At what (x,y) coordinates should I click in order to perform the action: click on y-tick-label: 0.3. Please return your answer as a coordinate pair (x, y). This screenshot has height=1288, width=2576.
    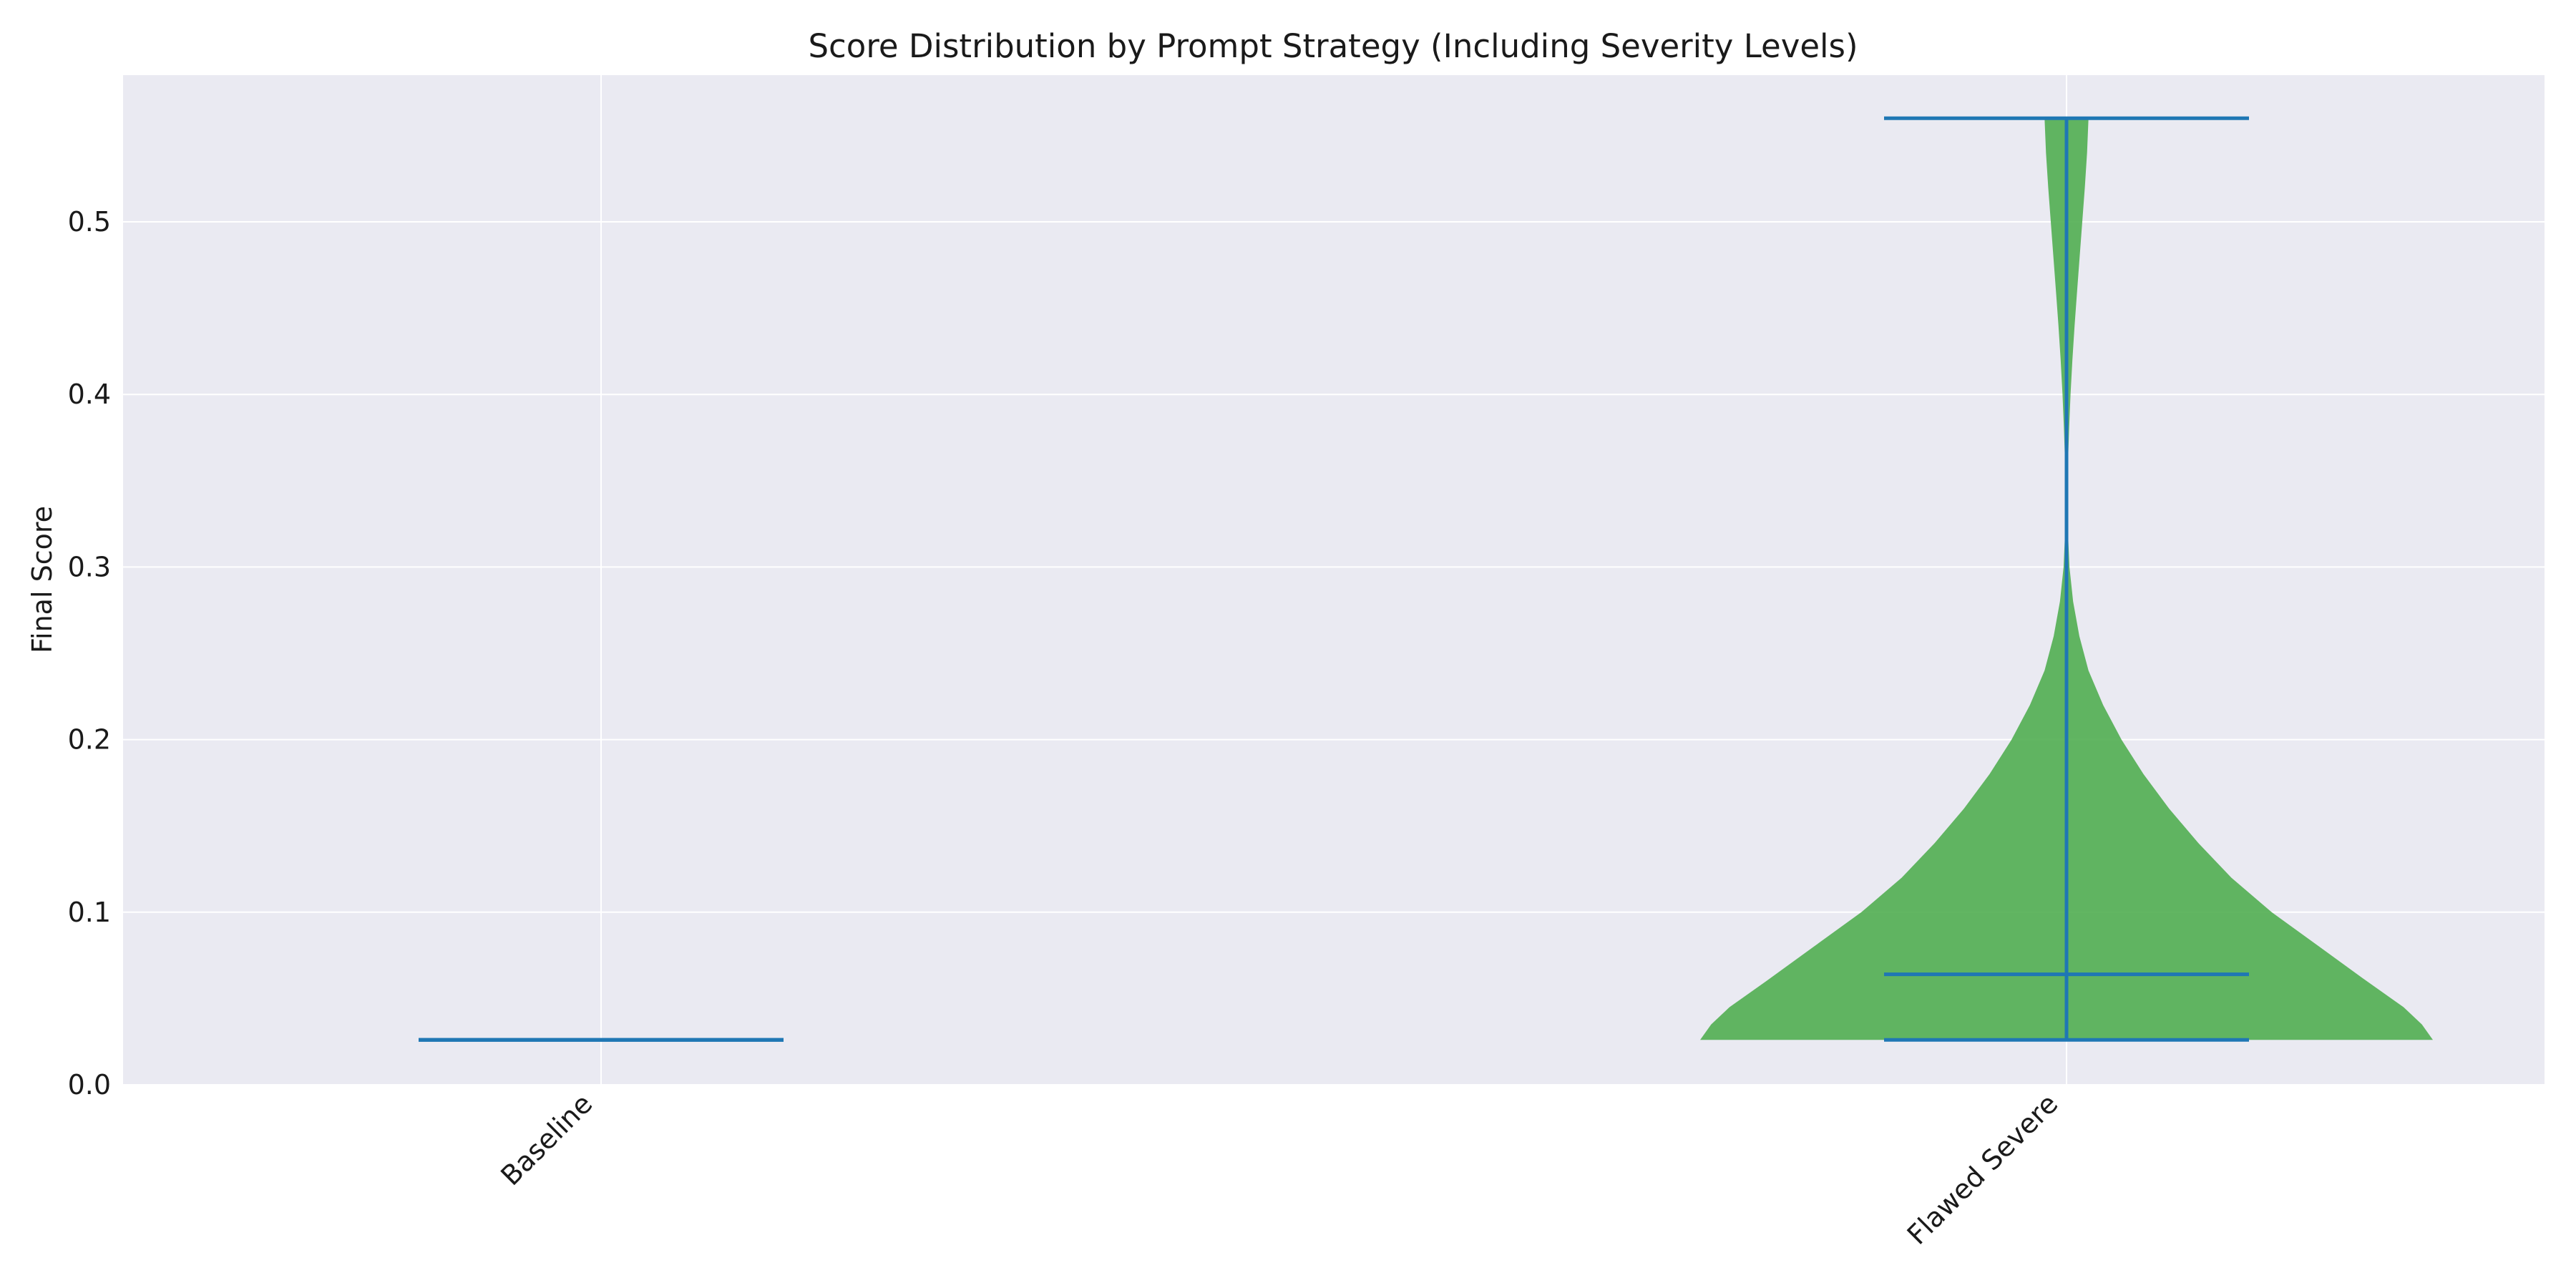
    Looking at the image, I should click on (89, 566).